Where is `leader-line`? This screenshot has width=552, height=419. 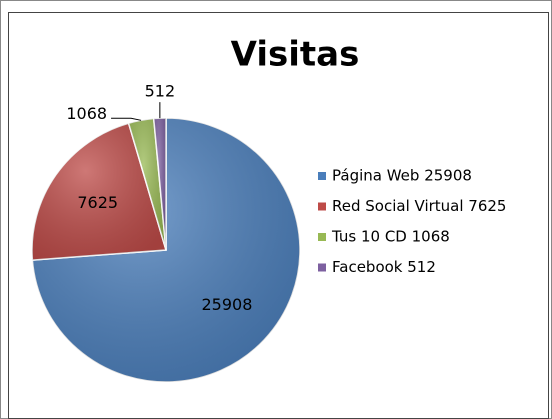 leader-line is located at coordinates (126, 119).